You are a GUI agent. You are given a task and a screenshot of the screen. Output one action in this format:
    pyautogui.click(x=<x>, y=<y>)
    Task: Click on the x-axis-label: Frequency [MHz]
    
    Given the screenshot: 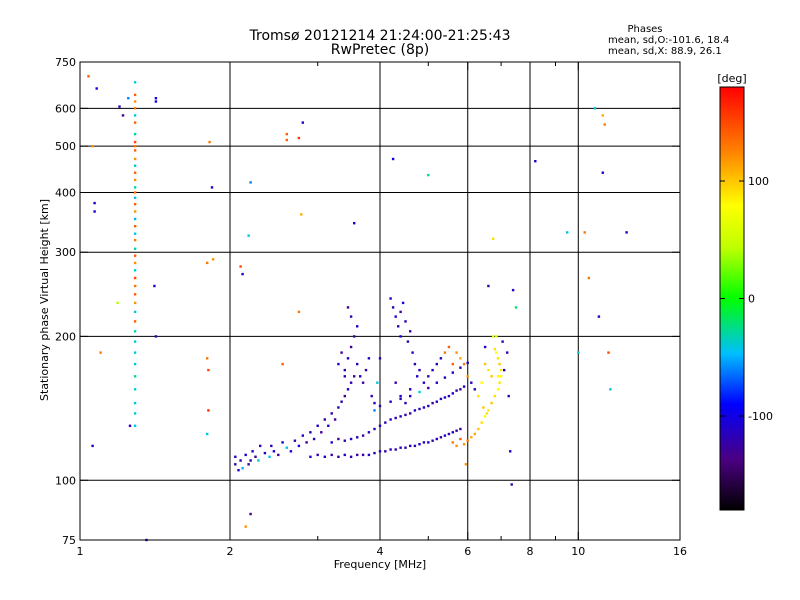 What is the action you would take?
    pyautogui.click(x=380, y=564)
    